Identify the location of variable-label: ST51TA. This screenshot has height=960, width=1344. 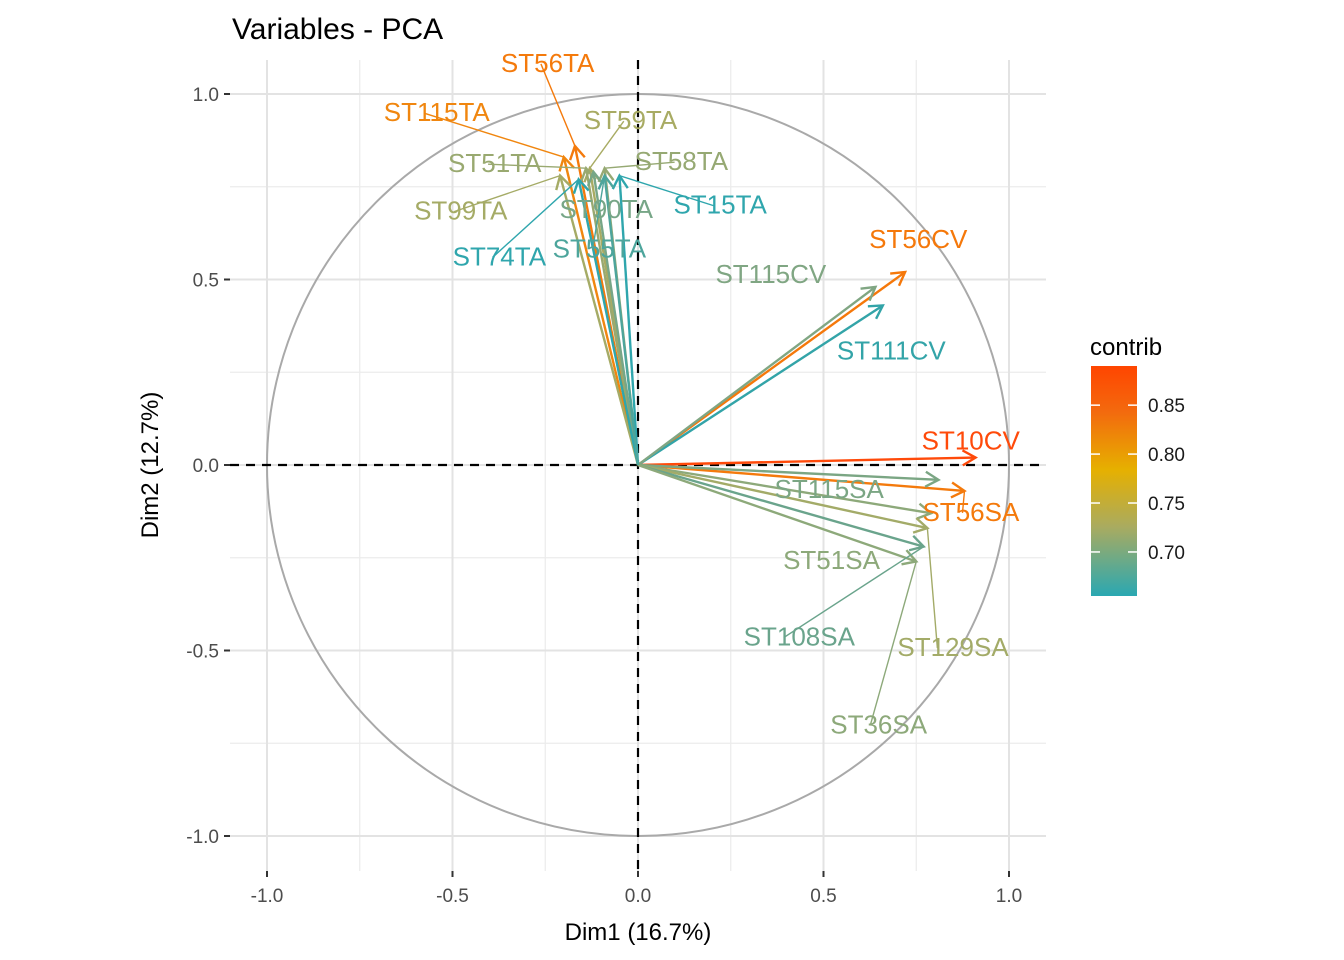
(495, 163).